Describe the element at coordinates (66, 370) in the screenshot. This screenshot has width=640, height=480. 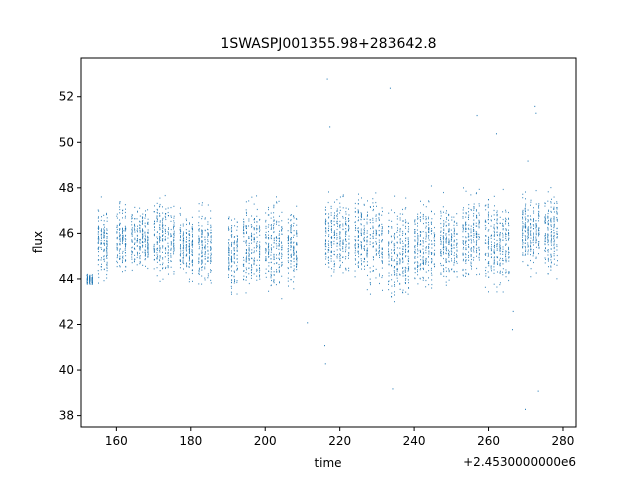
I see `y-tick-label: 40` at that location.